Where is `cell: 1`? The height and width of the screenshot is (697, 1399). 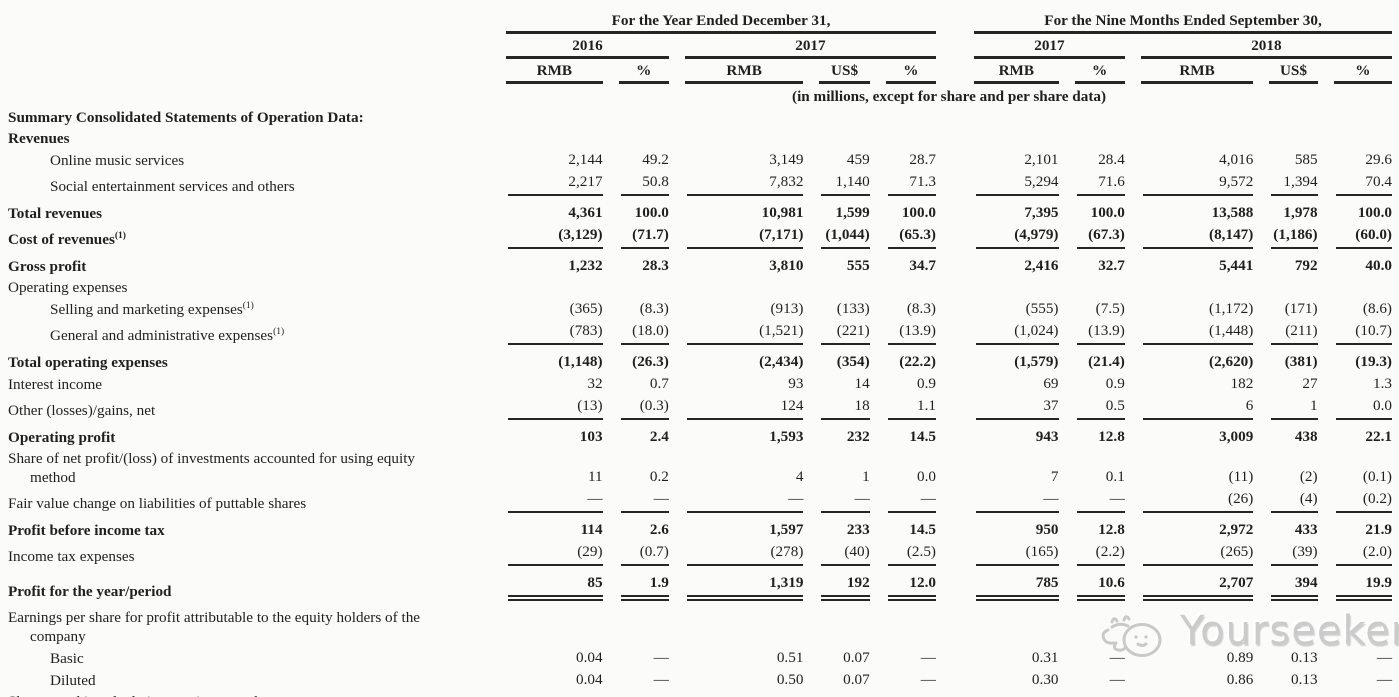
cell: 1 is located at coordinates (866, 476).